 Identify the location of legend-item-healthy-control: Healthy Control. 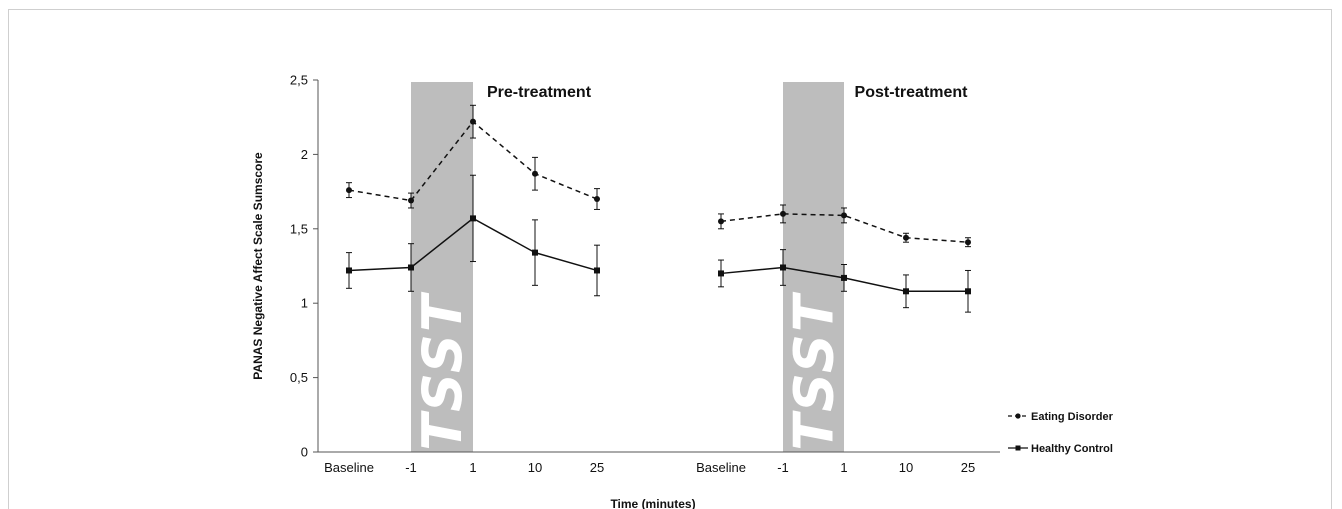
(1060, 449).